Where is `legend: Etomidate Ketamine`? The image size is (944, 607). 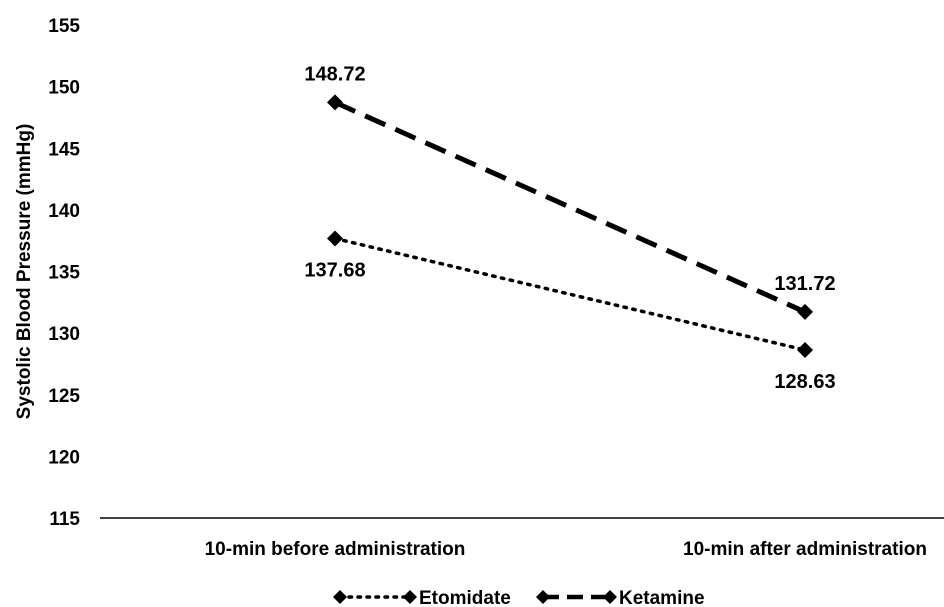
legend: Etomidate Ketamine is located at coordinates (519, 597).